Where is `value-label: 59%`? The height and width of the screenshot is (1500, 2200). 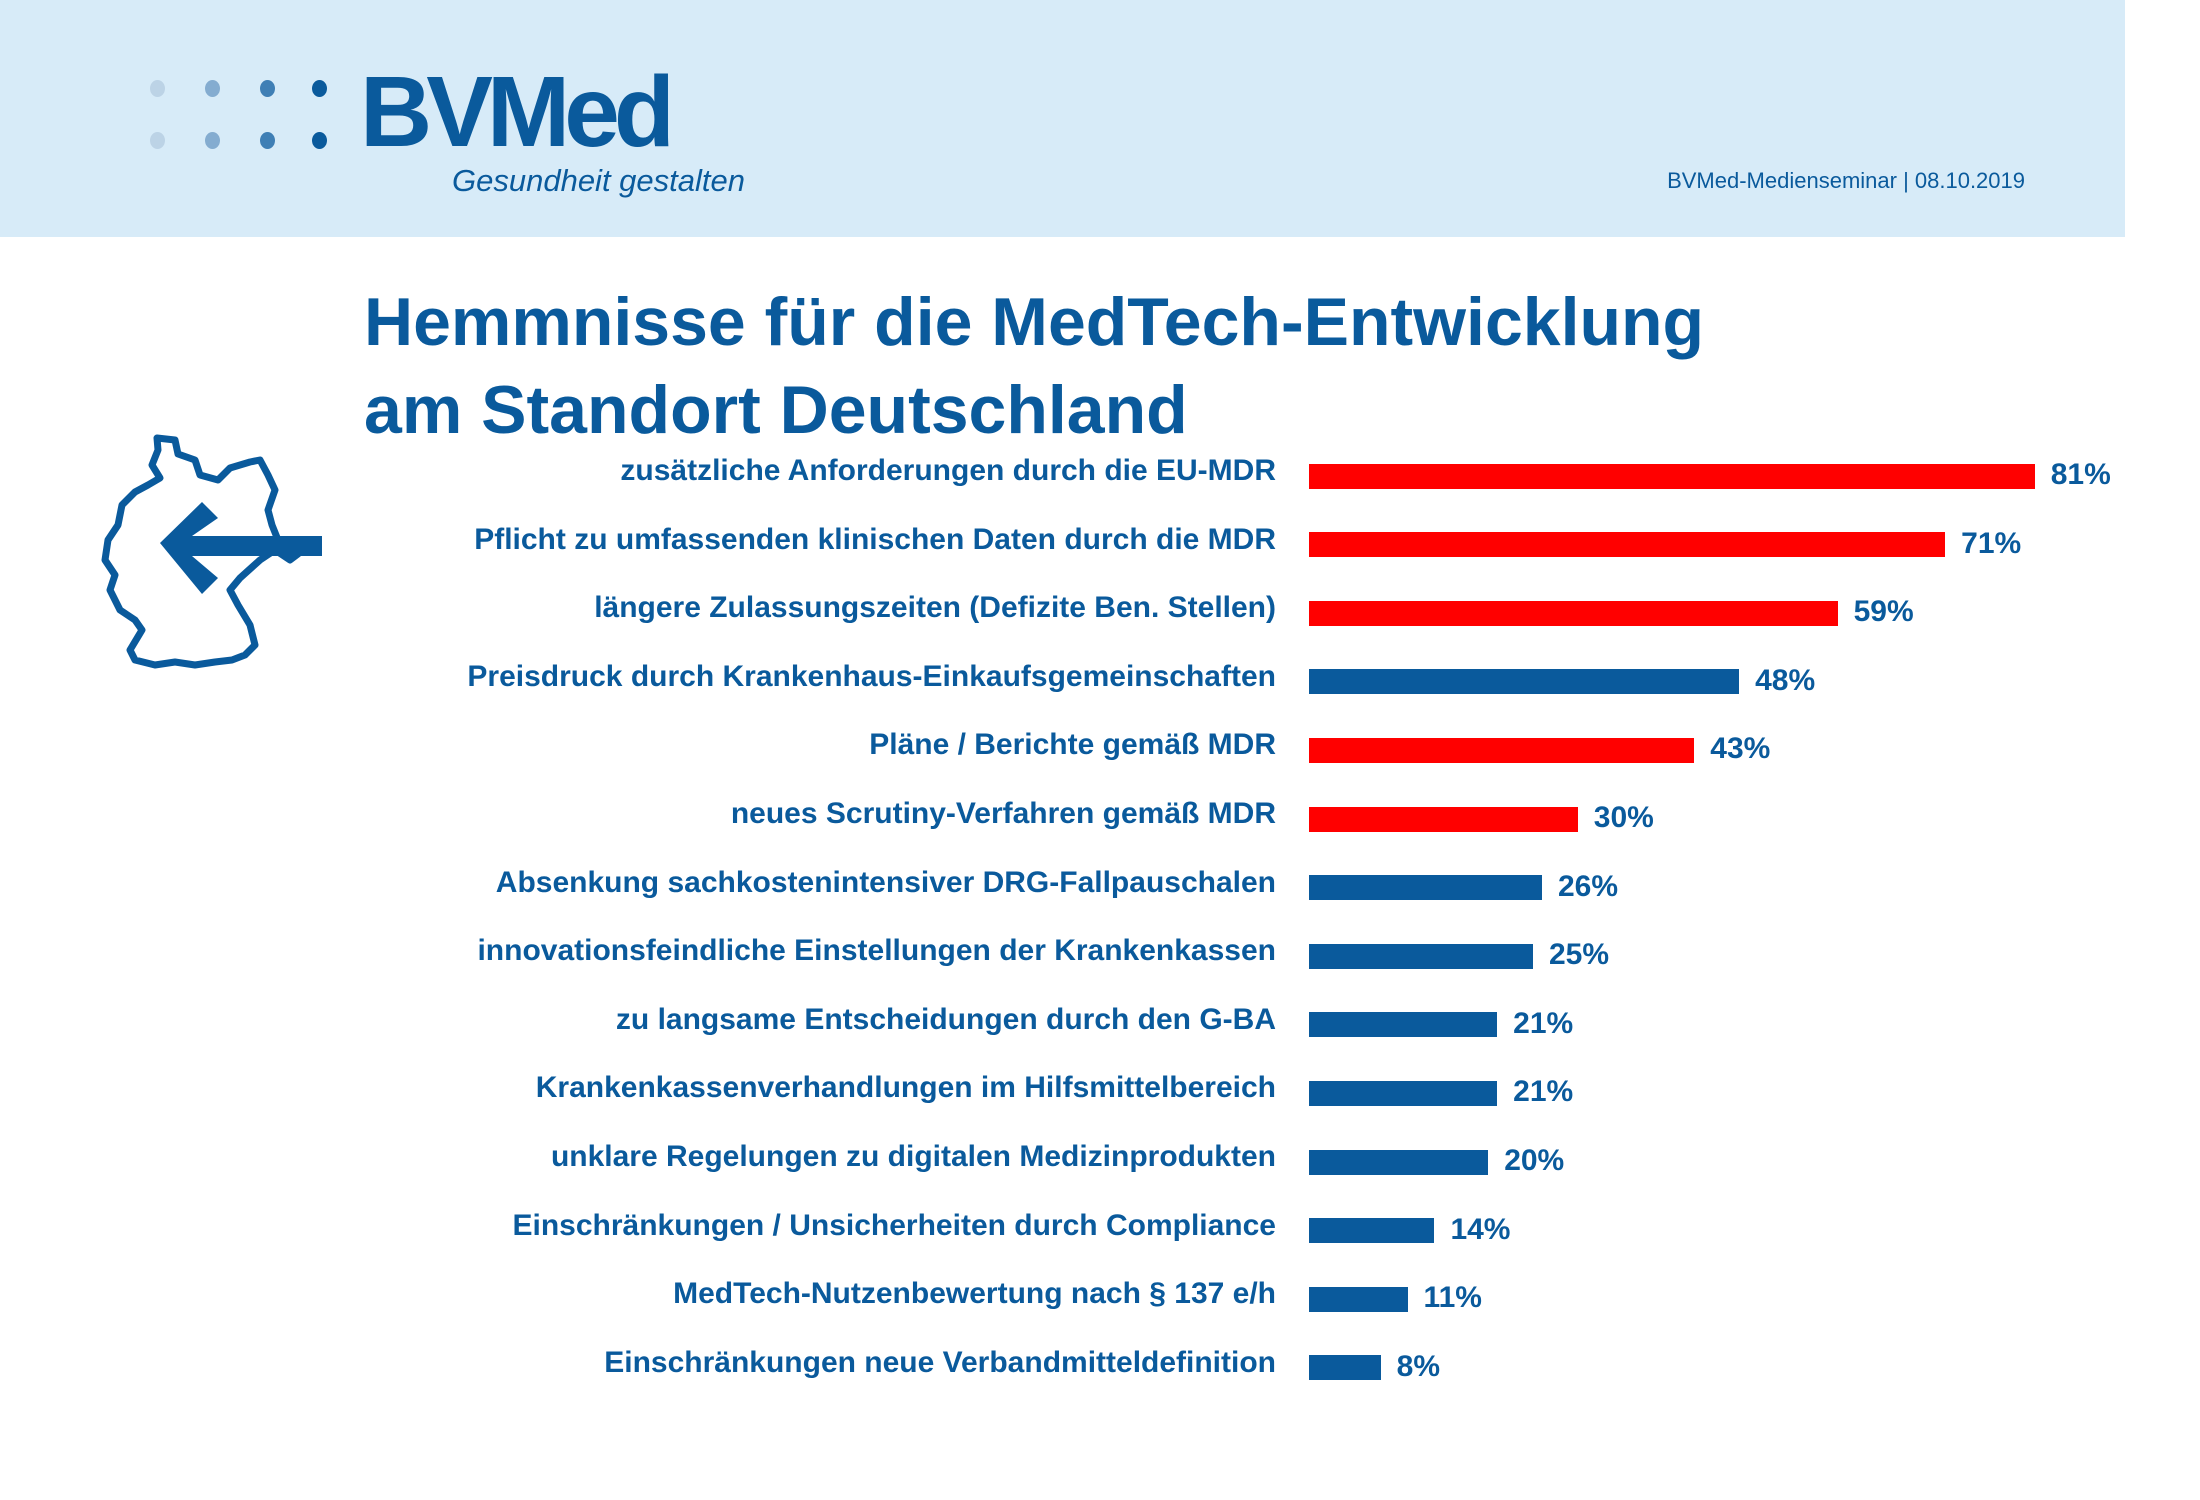
value-label: 59% is located at coordinates (1883, 612).